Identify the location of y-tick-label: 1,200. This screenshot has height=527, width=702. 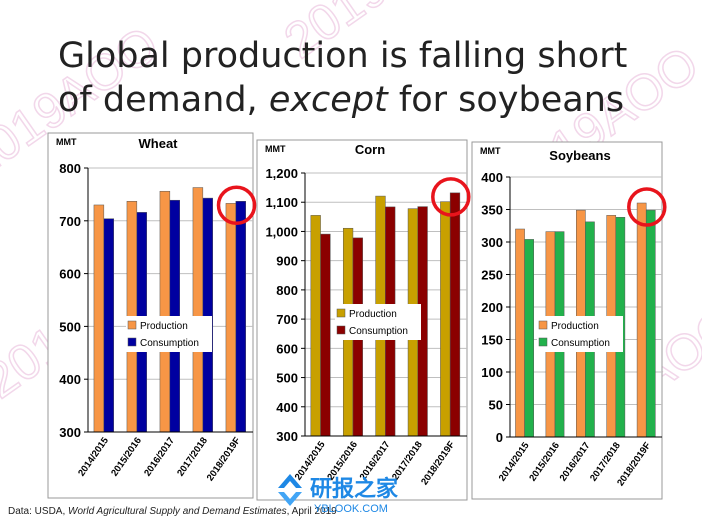
(281, 173).